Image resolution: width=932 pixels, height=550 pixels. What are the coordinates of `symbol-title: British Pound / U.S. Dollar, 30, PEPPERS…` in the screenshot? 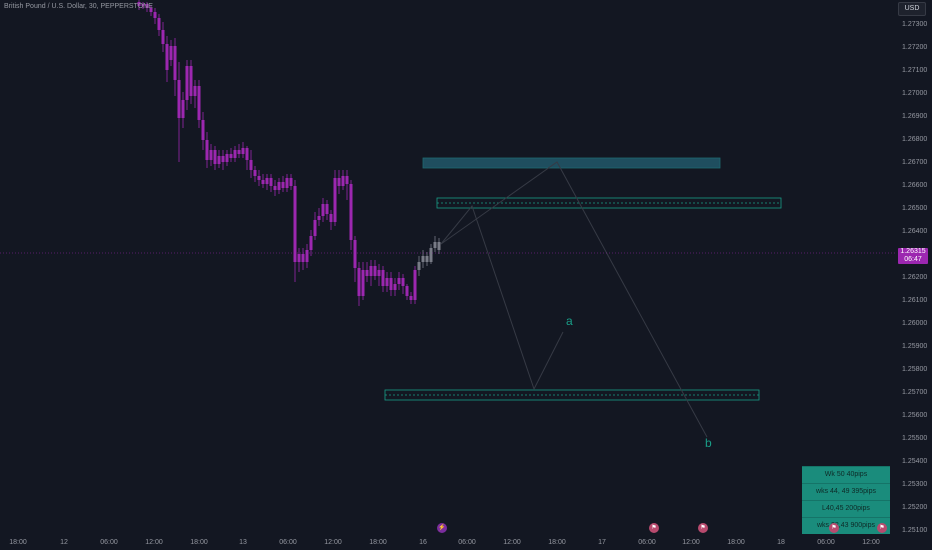 It's located at (78, 6).